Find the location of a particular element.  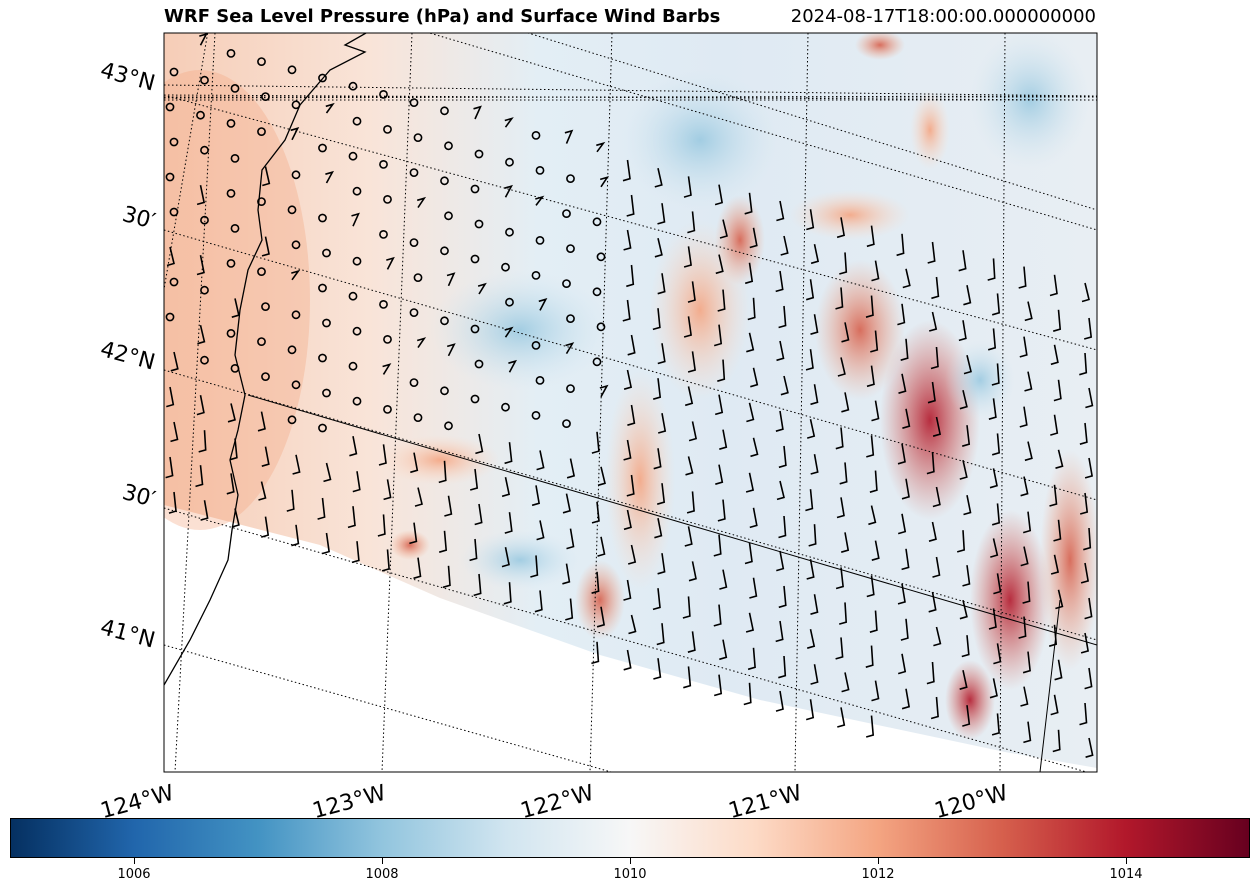

colorbar-gradient is located at coordinates (630, 838).